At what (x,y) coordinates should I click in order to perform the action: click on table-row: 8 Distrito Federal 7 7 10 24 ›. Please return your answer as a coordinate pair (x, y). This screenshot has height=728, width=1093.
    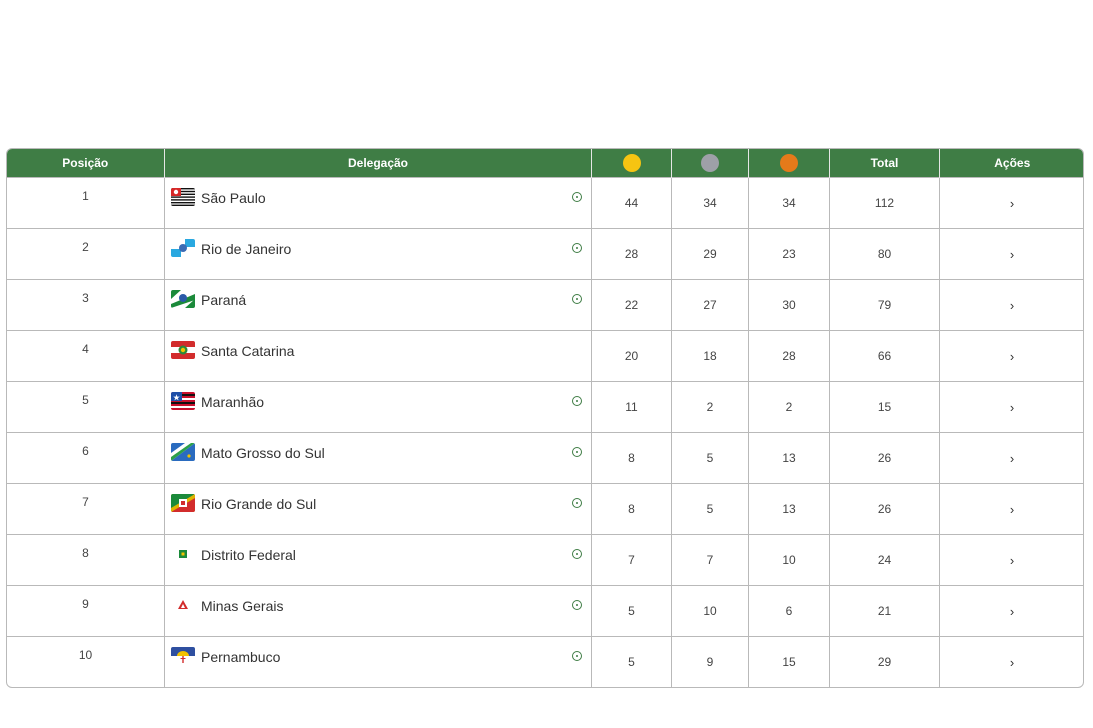
    Looking at the image, I should click on (545, 560).